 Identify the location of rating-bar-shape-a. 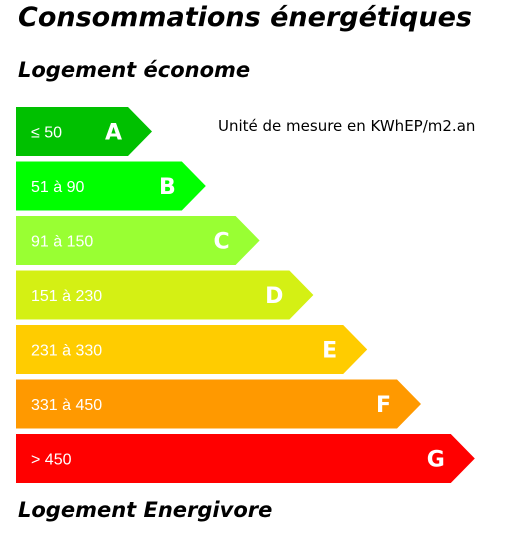
(84, 131).